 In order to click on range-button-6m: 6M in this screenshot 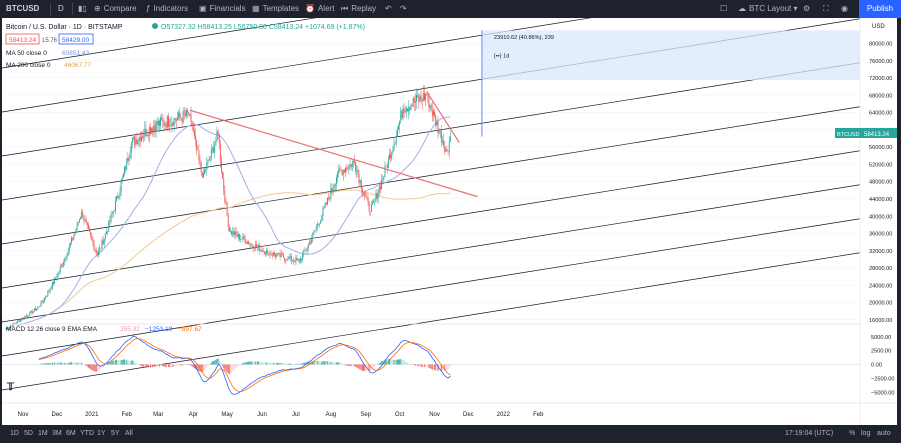, I will do `click(71, 433)`.